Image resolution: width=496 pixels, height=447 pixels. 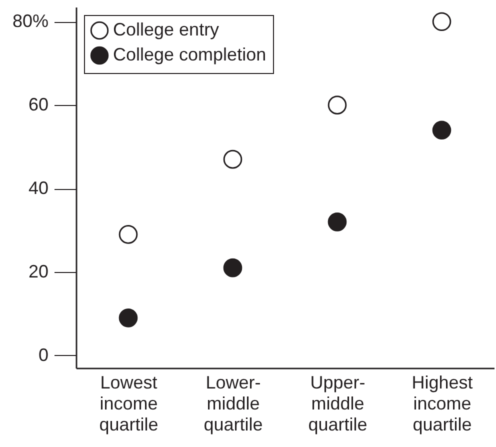 What do you see at coordinates (166, 30) in the screenshot?
I see `legend-label: College entry` at bounding box center [166, 30].